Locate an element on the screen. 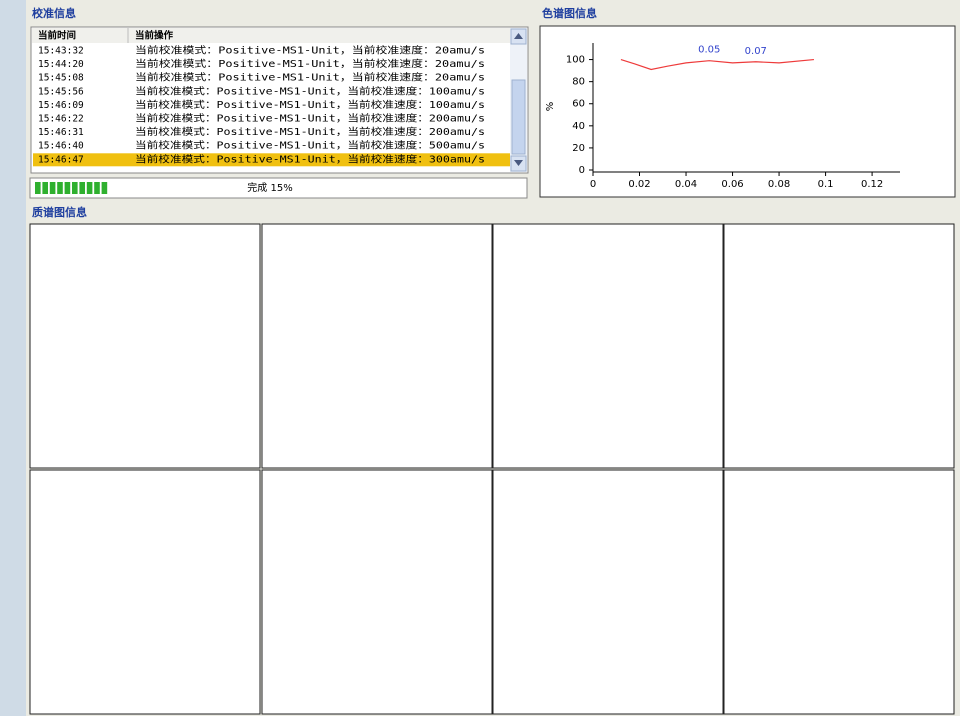  peak-label: 0.07 is located at coordinates (756, 51).